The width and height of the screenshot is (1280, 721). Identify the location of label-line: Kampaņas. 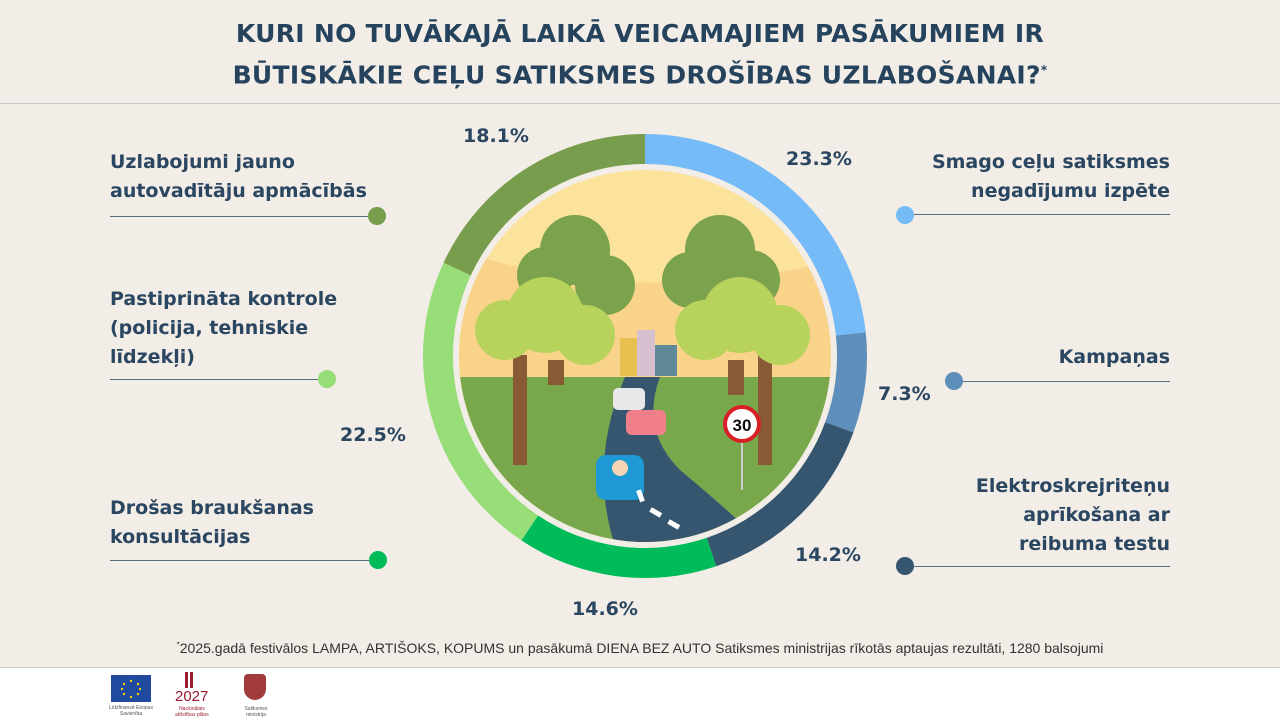
(1114, 357).